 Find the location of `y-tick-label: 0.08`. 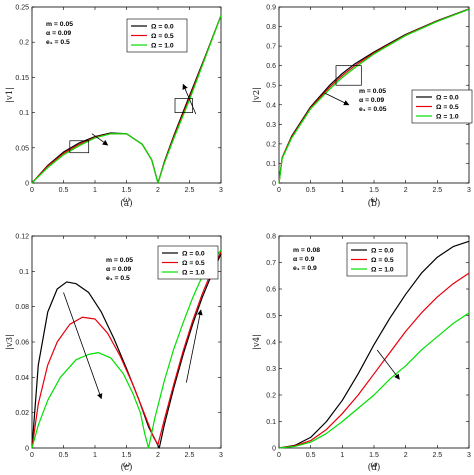

y-tick-label: 0.08 is located at coordinates (22, 307).